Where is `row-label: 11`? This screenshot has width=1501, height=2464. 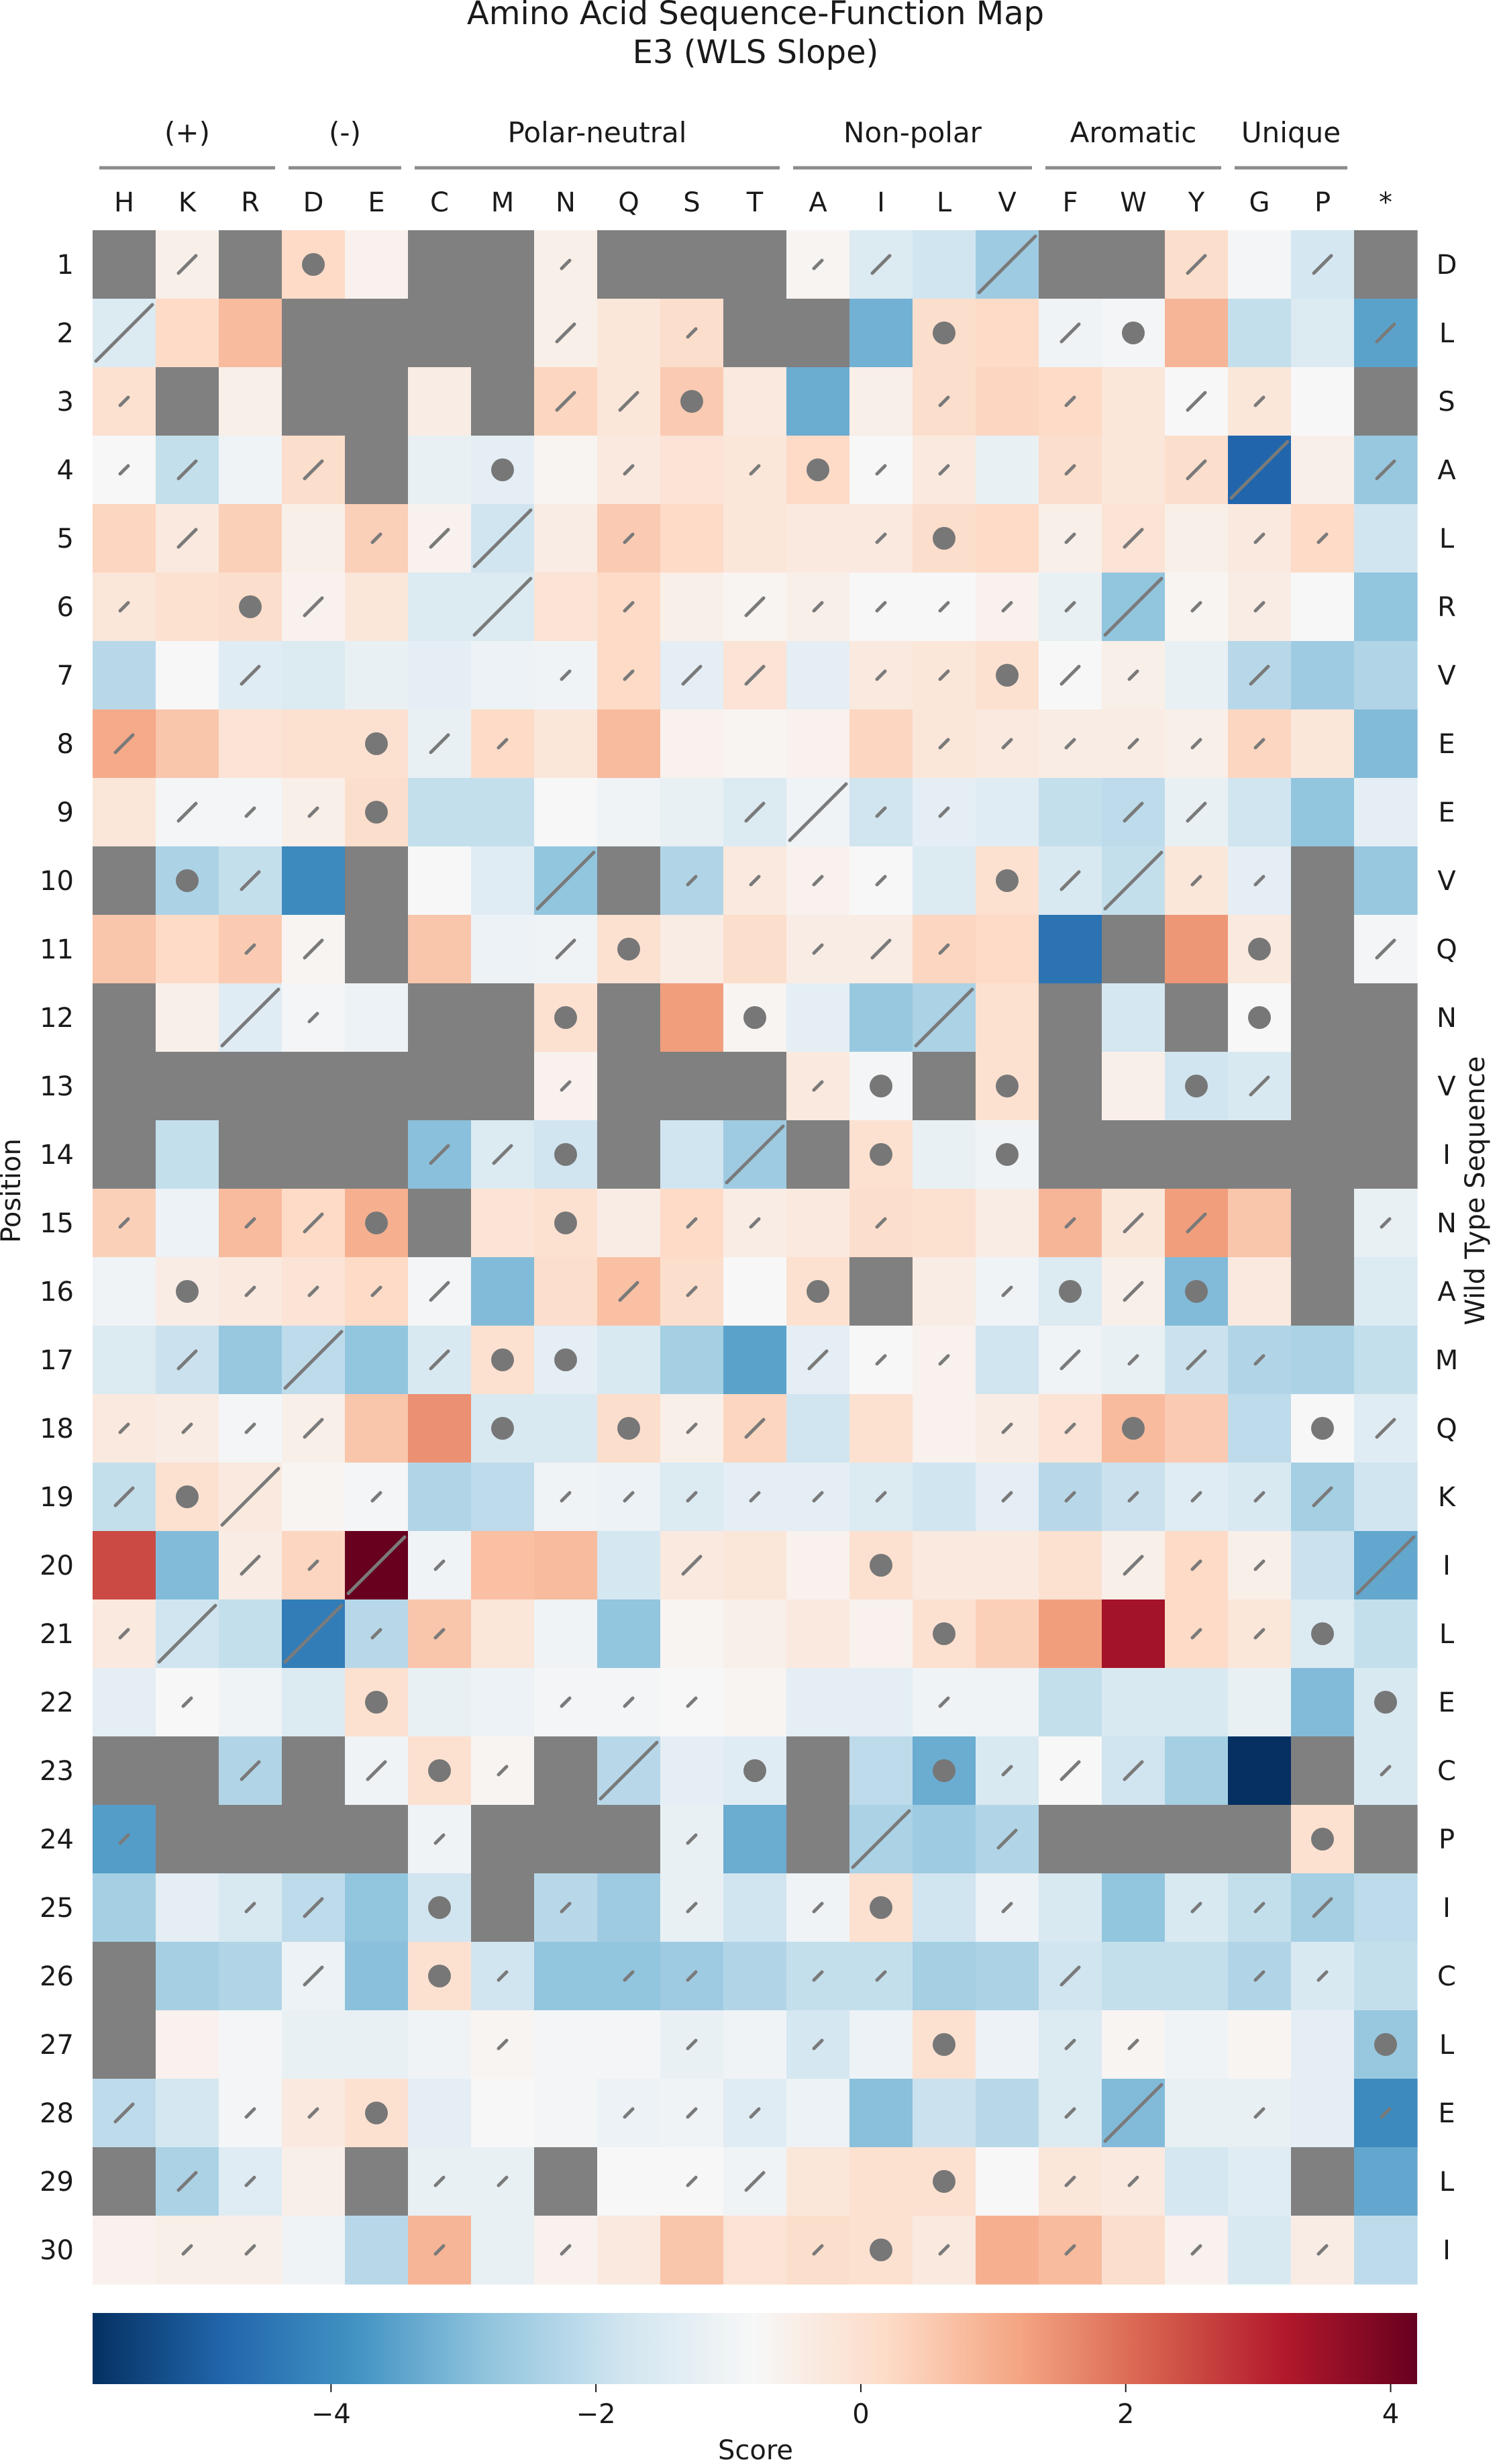 row-label: 11 is located at coordinates (57, 949).